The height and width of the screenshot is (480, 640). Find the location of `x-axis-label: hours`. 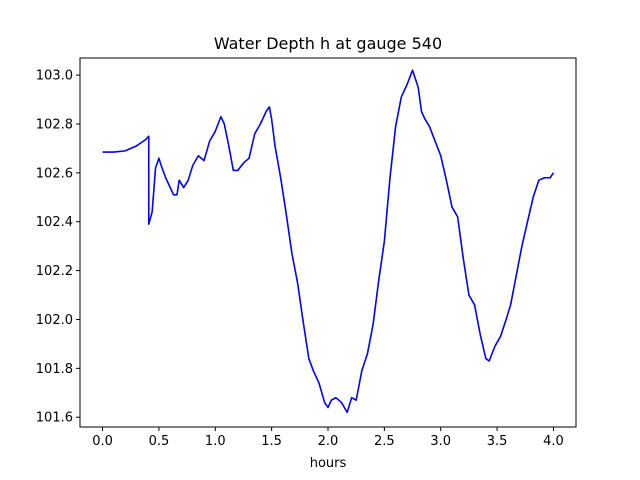

x-axis-label: hours is located at coordinates (328, 463).